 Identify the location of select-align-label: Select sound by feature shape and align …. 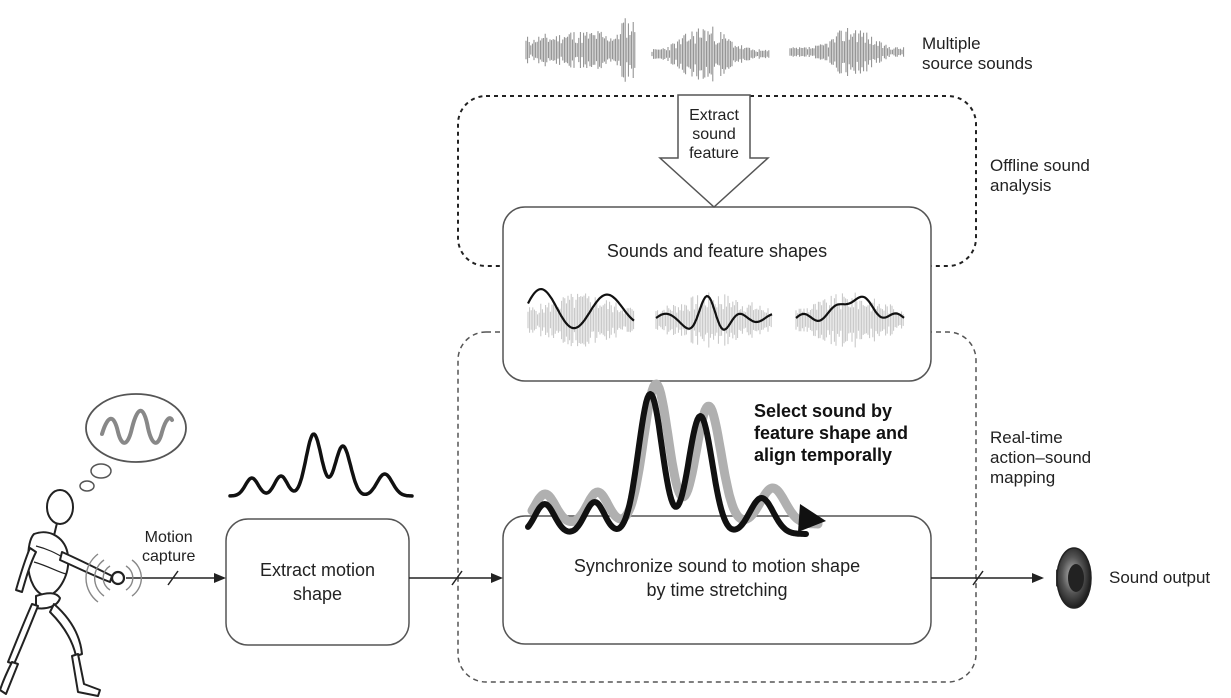
(831, 433).